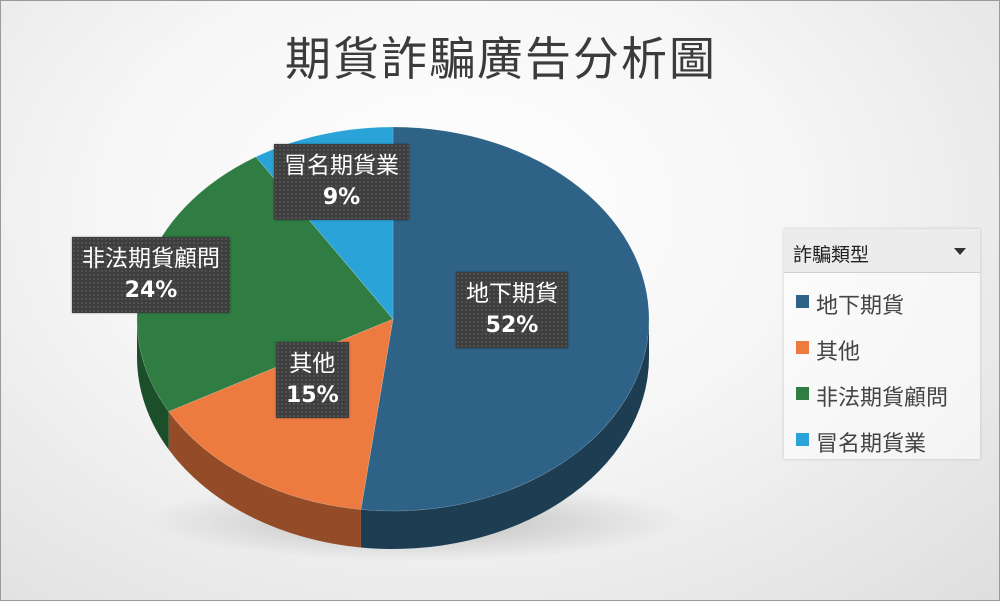  What do you see at coordinates (501, 59) in the screenshot?
I see `chart-title: 期貨詐騙廣告分析圖` at bounding box center [501, 59].